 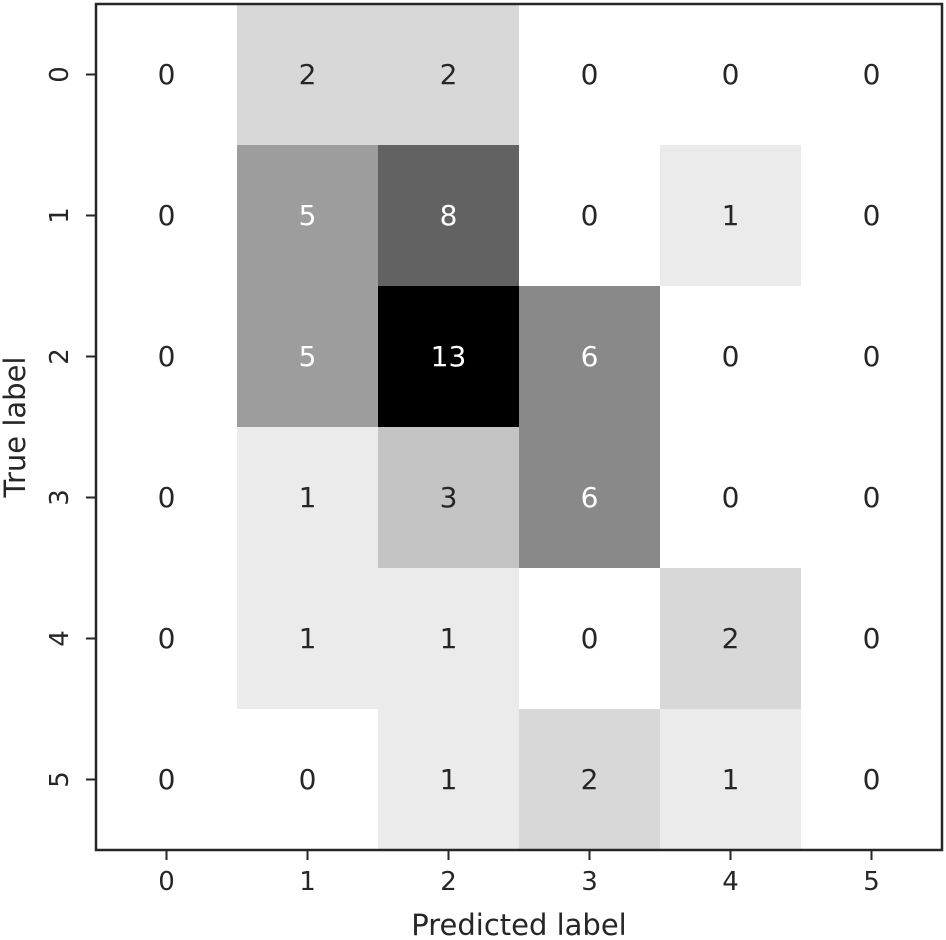 I want to click on heatmap-cell-r3-c0, so click(x=167, y=498).